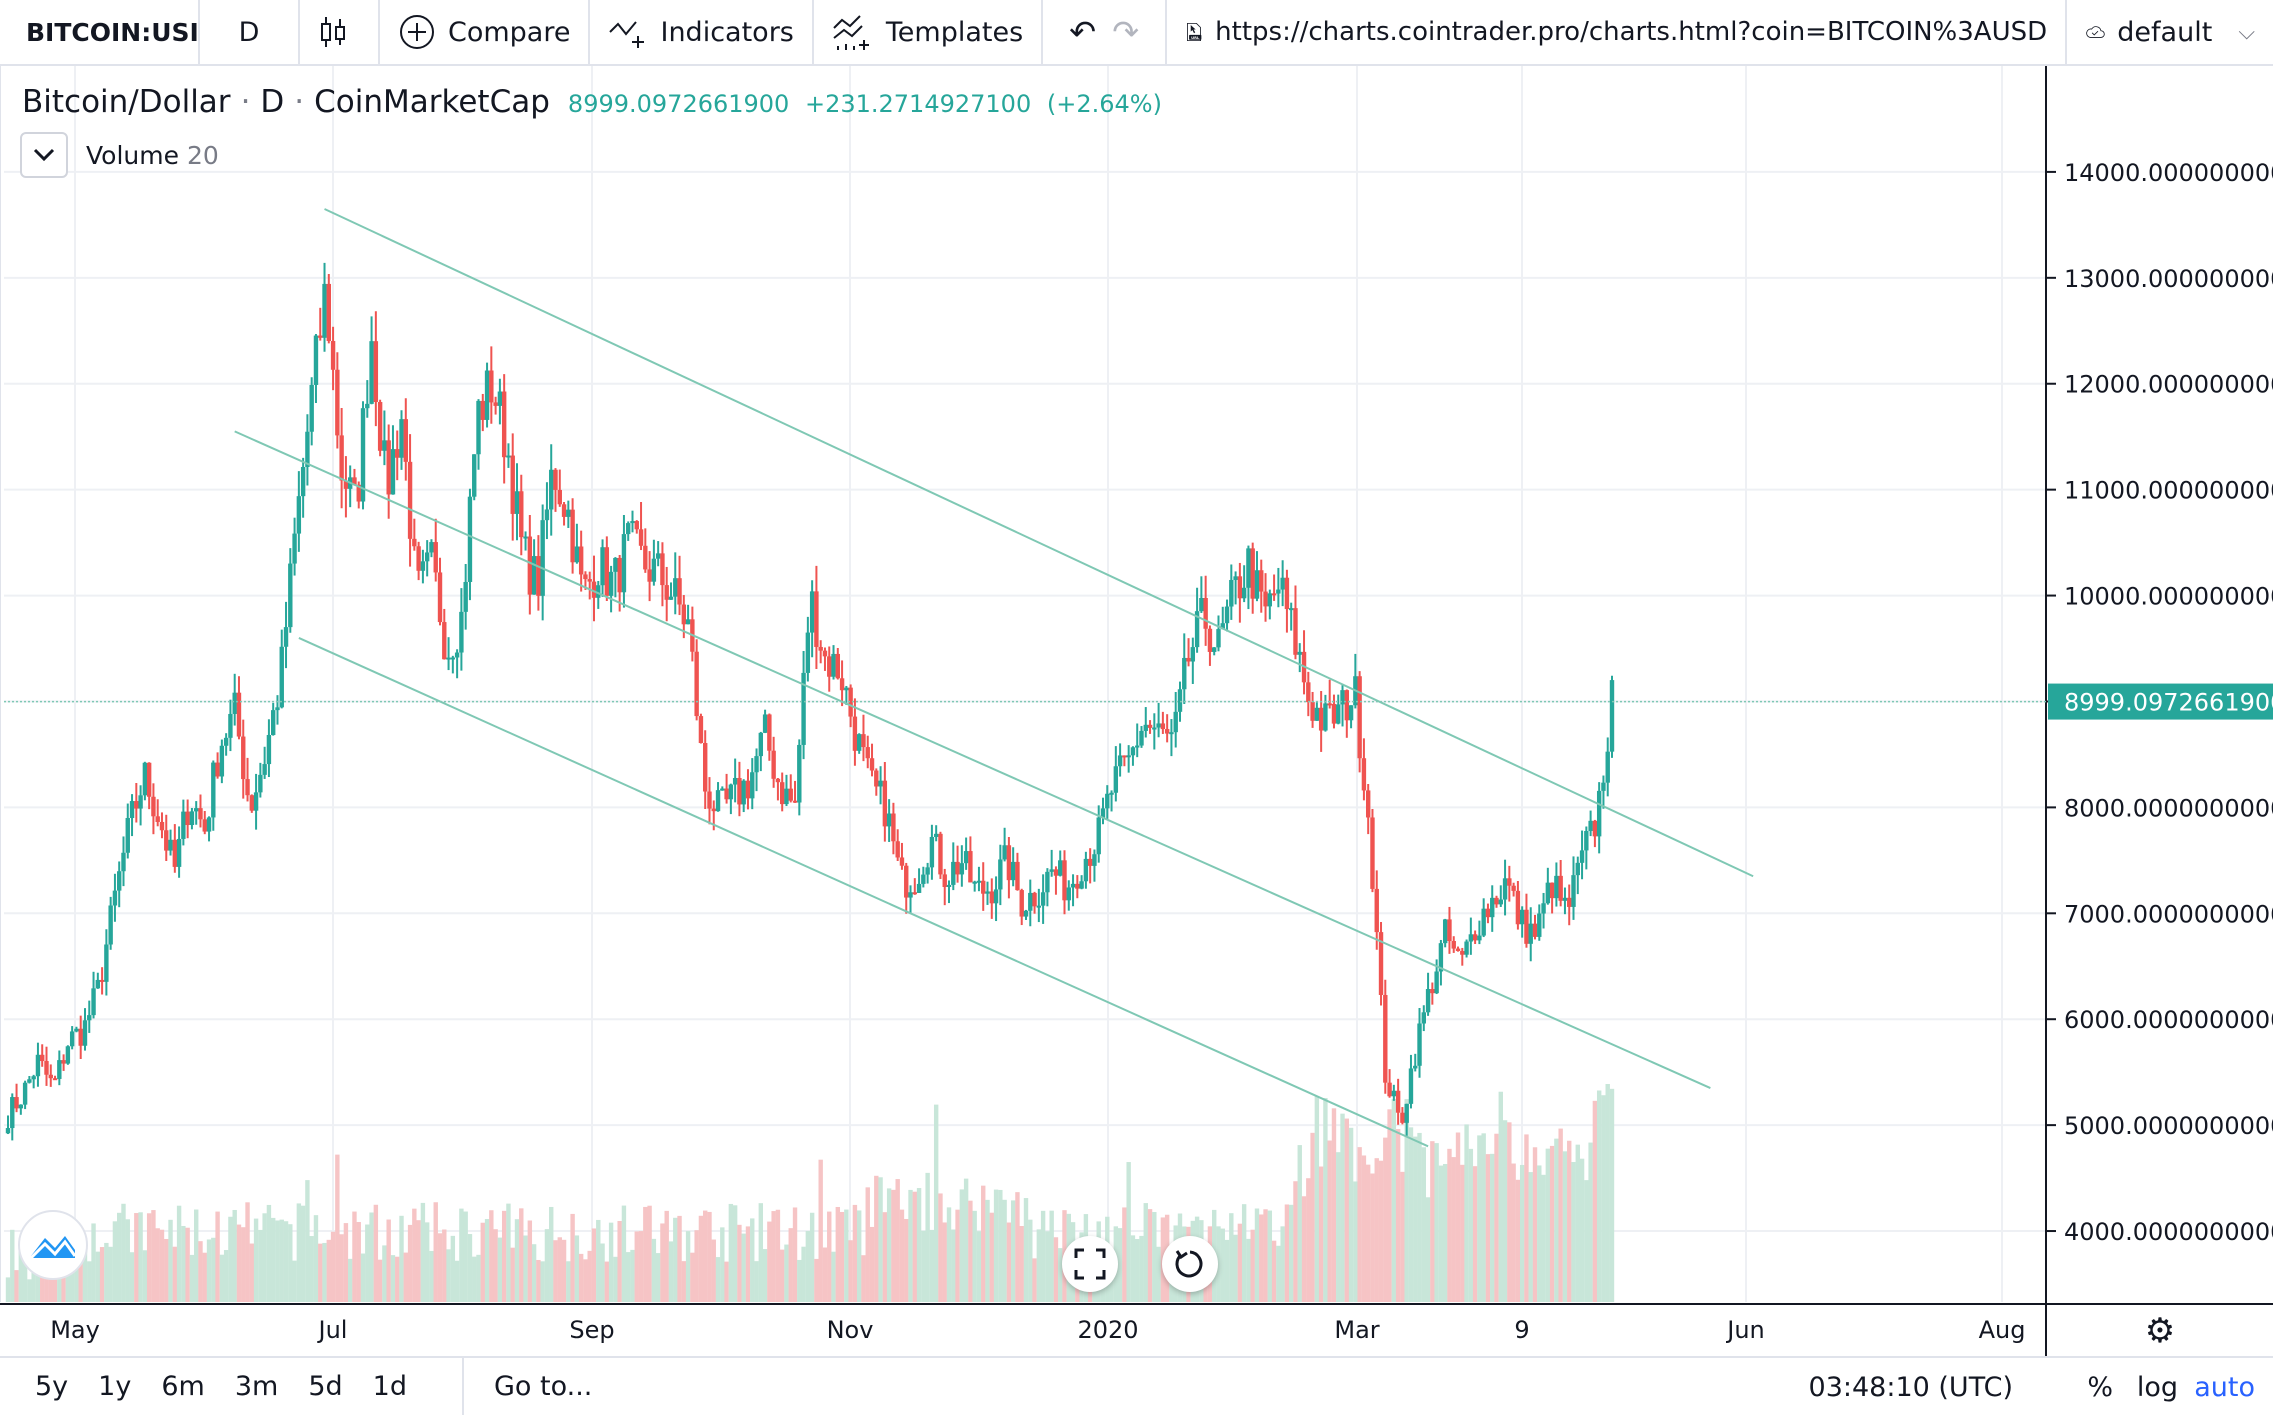 The width and height of the screenshot is (2273, 1415). I want to click on layout-button: default ⌵, so click(2170, 32).